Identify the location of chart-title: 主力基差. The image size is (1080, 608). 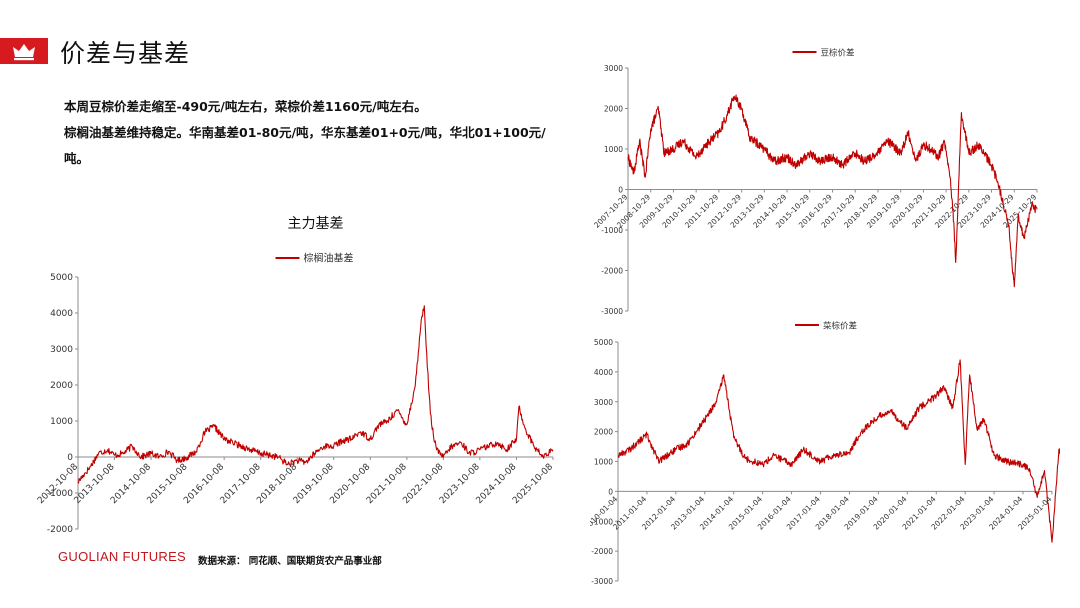
(316, 223).